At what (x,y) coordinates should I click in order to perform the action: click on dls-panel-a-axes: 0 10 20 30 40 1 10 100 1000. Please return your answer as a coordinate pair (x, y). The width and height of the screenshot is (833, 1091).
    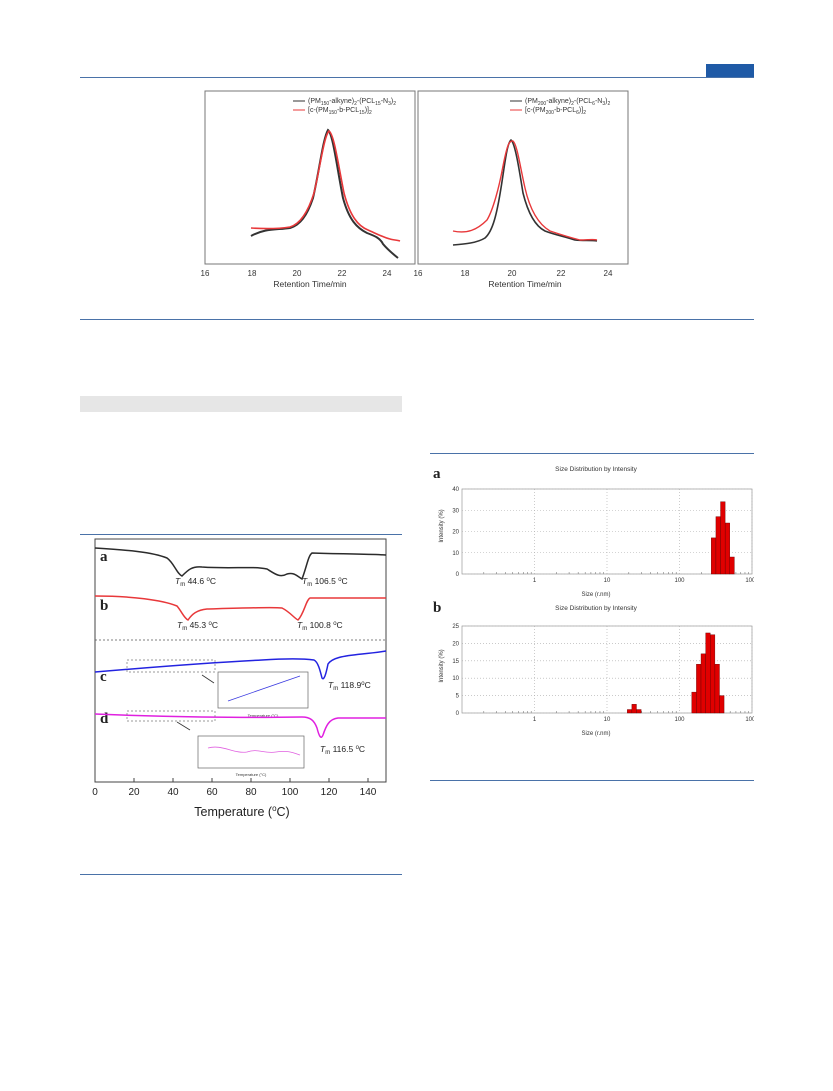
    Looking at the image, I should click on (603, 535).